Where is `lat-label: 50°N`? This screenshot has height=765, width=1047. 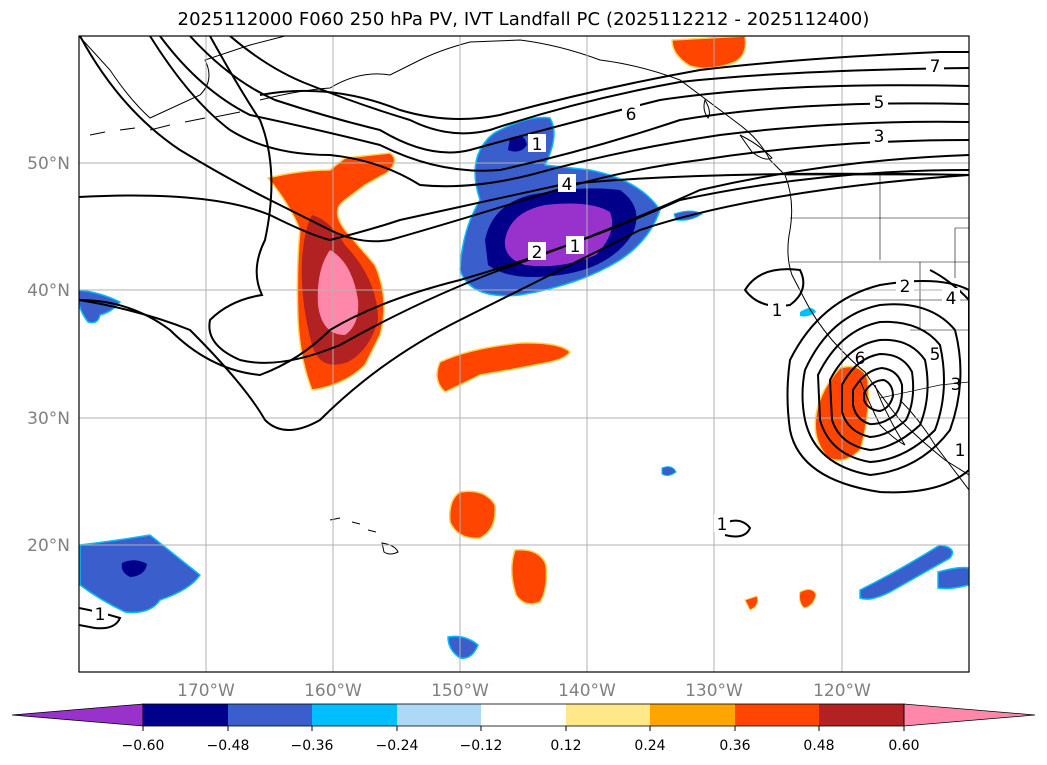
lat-label: 50°N is located at coordinates (48, 164).